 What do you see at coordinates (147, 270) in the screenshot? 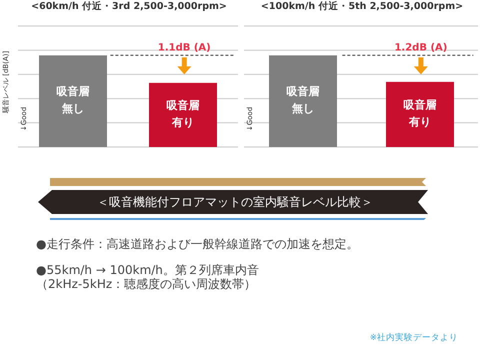
I see `text: ●55km/h → 100km/h。第２列席車内音` at bounding box center [147, 270].